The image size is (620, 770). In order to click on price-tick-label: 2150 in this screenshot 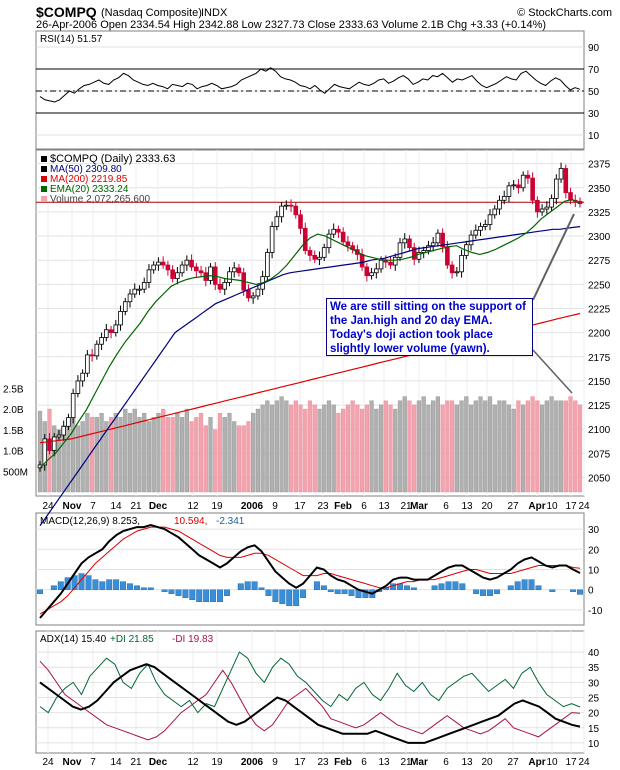, I will do `click(599, 382)`.